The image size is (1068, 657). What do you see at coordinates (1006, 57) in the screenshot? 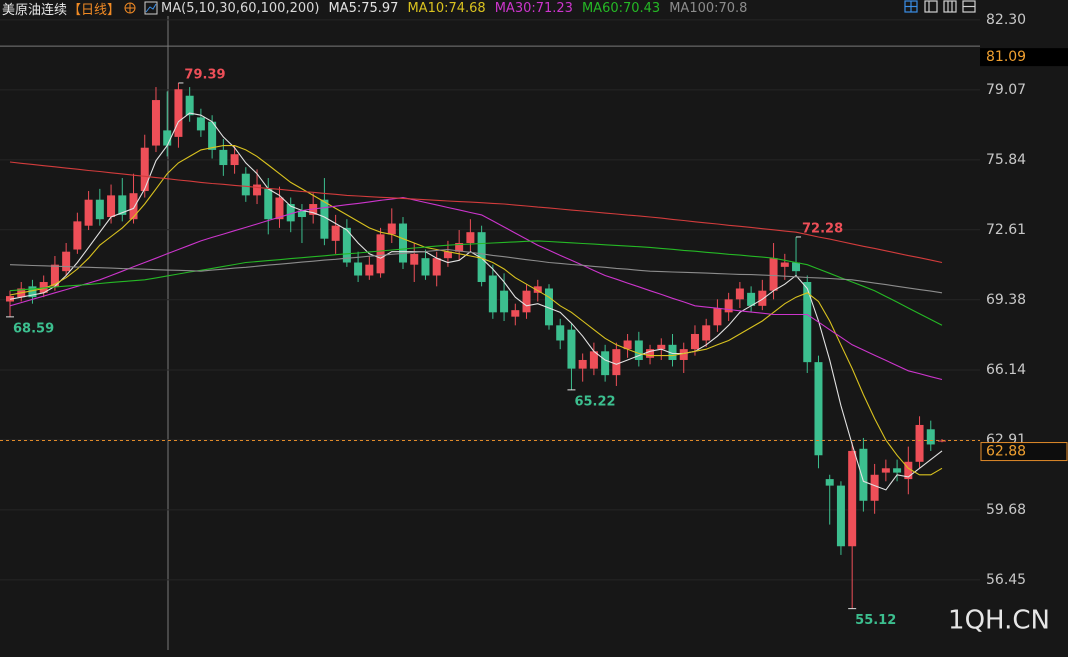
I see `crosshair-price-label: 81.09` at bounding box center [1006, 57].